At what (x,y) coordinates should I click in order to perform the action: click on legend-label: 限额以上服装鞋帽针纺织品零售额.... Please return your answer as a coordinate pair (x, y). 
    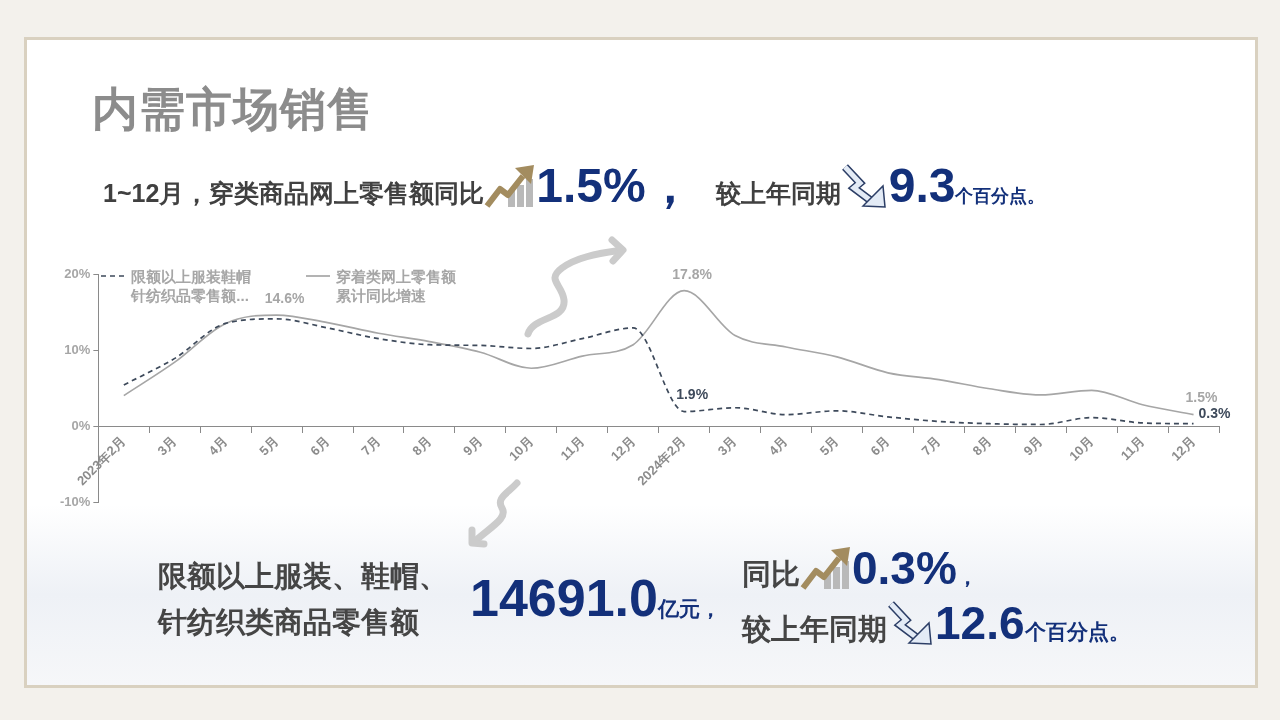
    Looking at the image, I should click on (192, 287).